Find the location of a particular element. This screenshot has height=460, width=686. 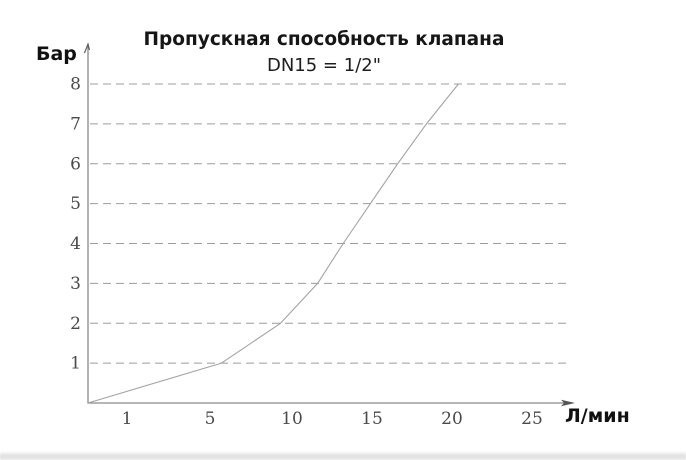

x-axis-arrowhead-icon is located at coordinates (568, 403).